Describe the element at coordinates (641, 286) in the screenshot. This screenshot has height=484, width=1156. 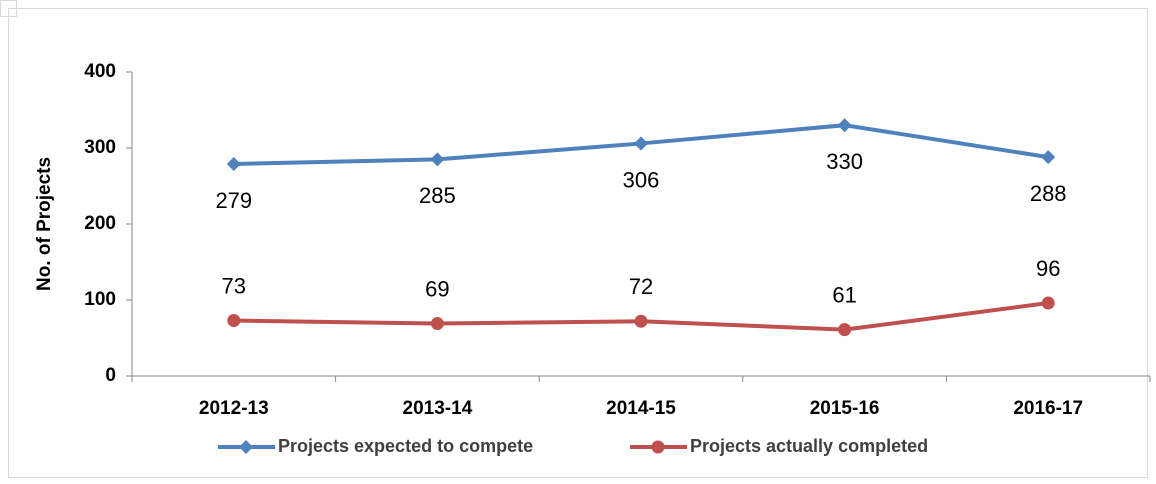
I see `data-label: 72` at that location.